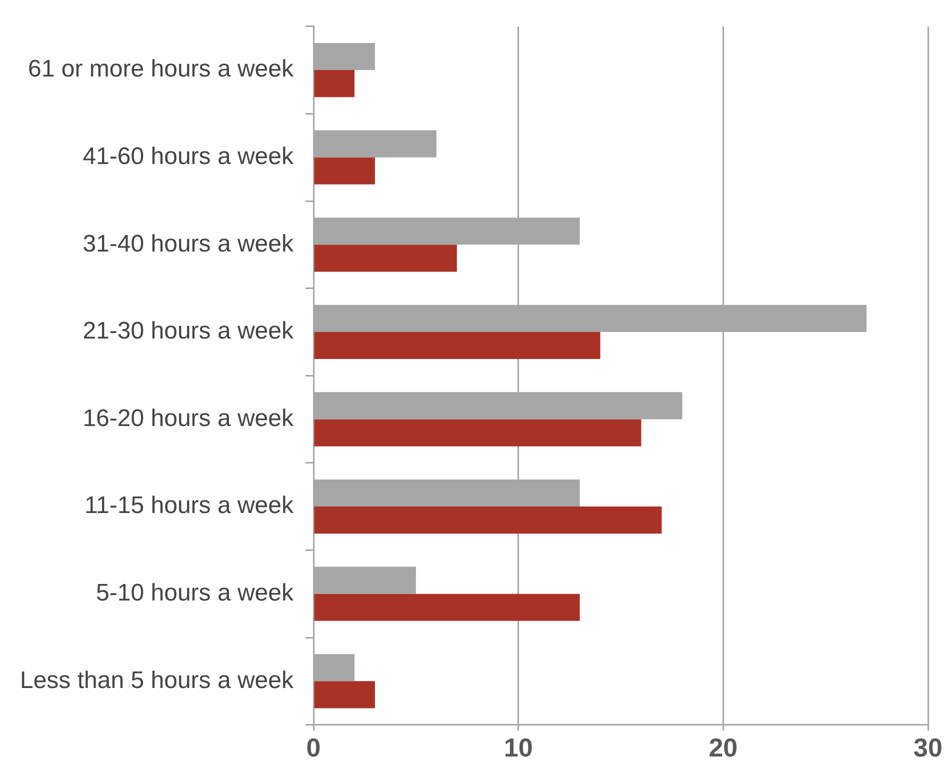 This screenshot has width=950, height=772. What do you see at coordinates (188, 418) in the screenshot?
I see `y-tick-label: 16-20 hours a week` at bounding box center [188, 418].